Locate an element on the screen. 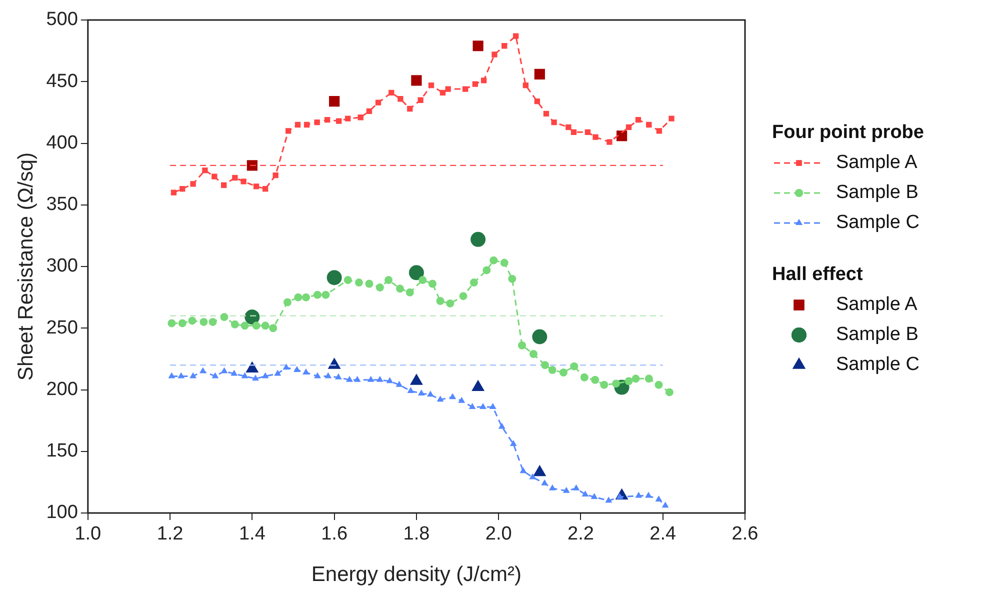 This screenshot has width=990, height=602. x-tick-label: 2.6 is located at coordinates (745, 534).